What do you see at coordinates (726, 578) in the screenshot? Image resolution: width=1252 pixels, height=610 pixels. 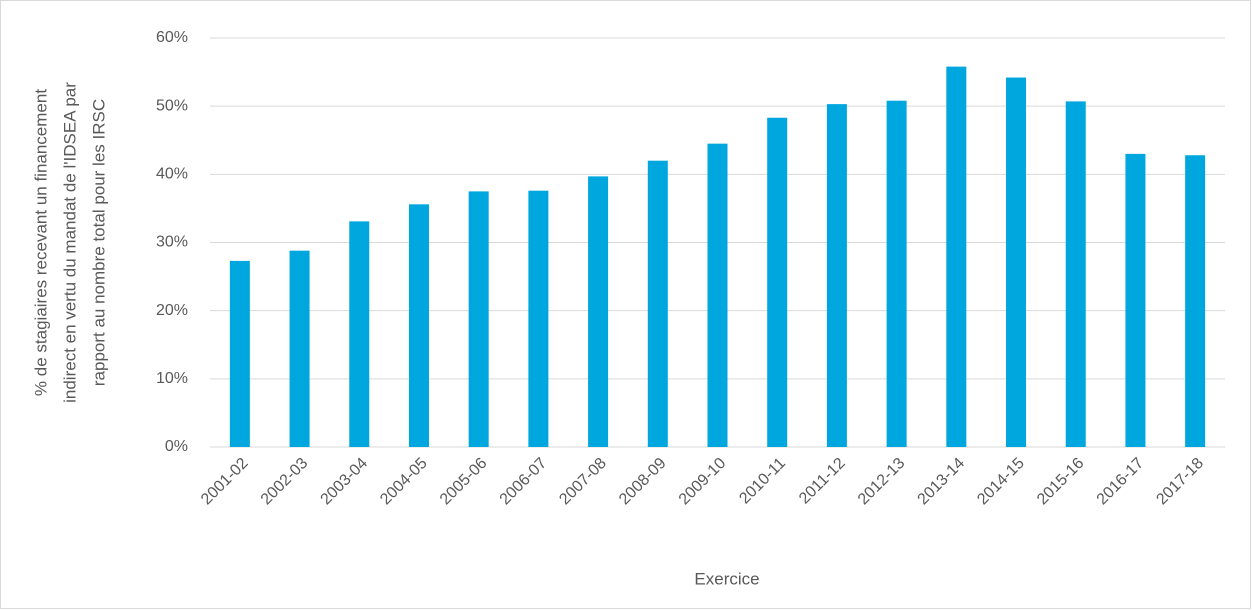 I see `x-axis-title: Exercice` at bounding box center [726, 578].